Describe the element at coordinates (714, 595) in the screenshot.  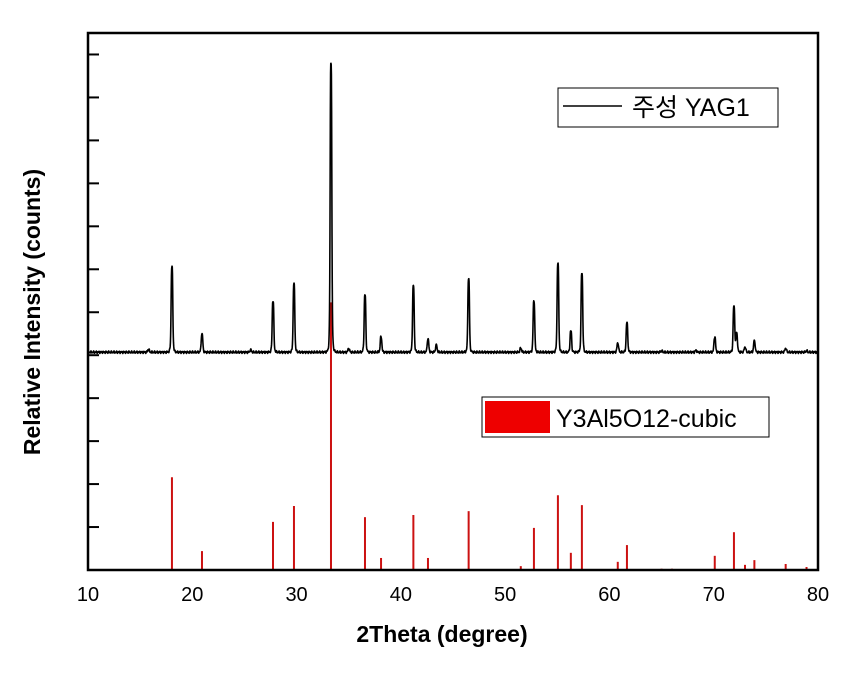
I see `x-tick-label: 70` at that location.